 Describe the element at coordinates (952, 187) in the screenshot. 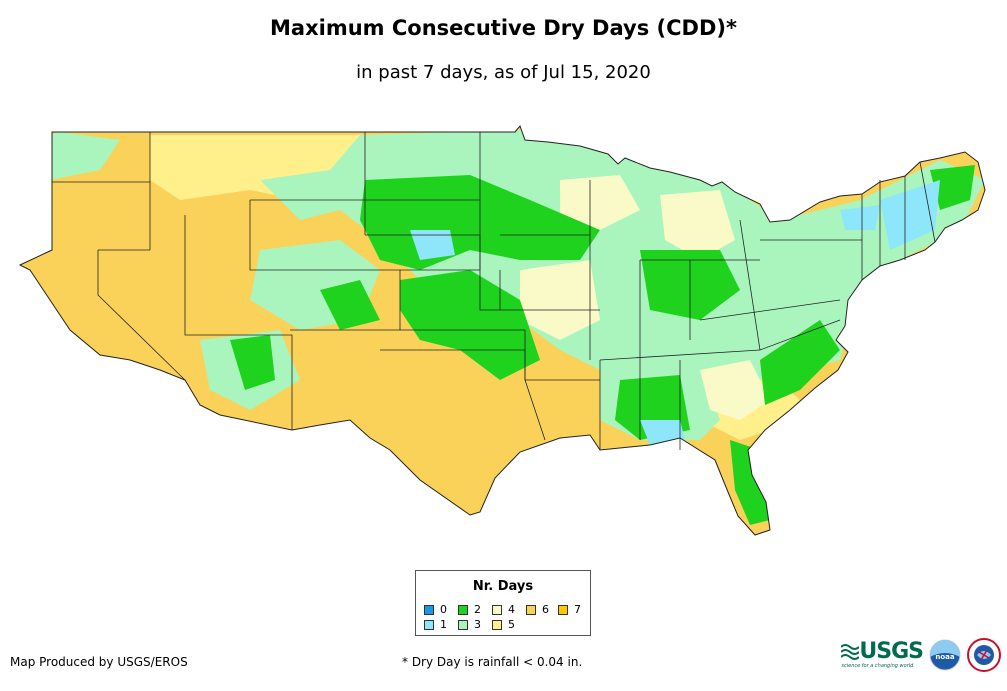

I see `region-2-days-maine` at that location.